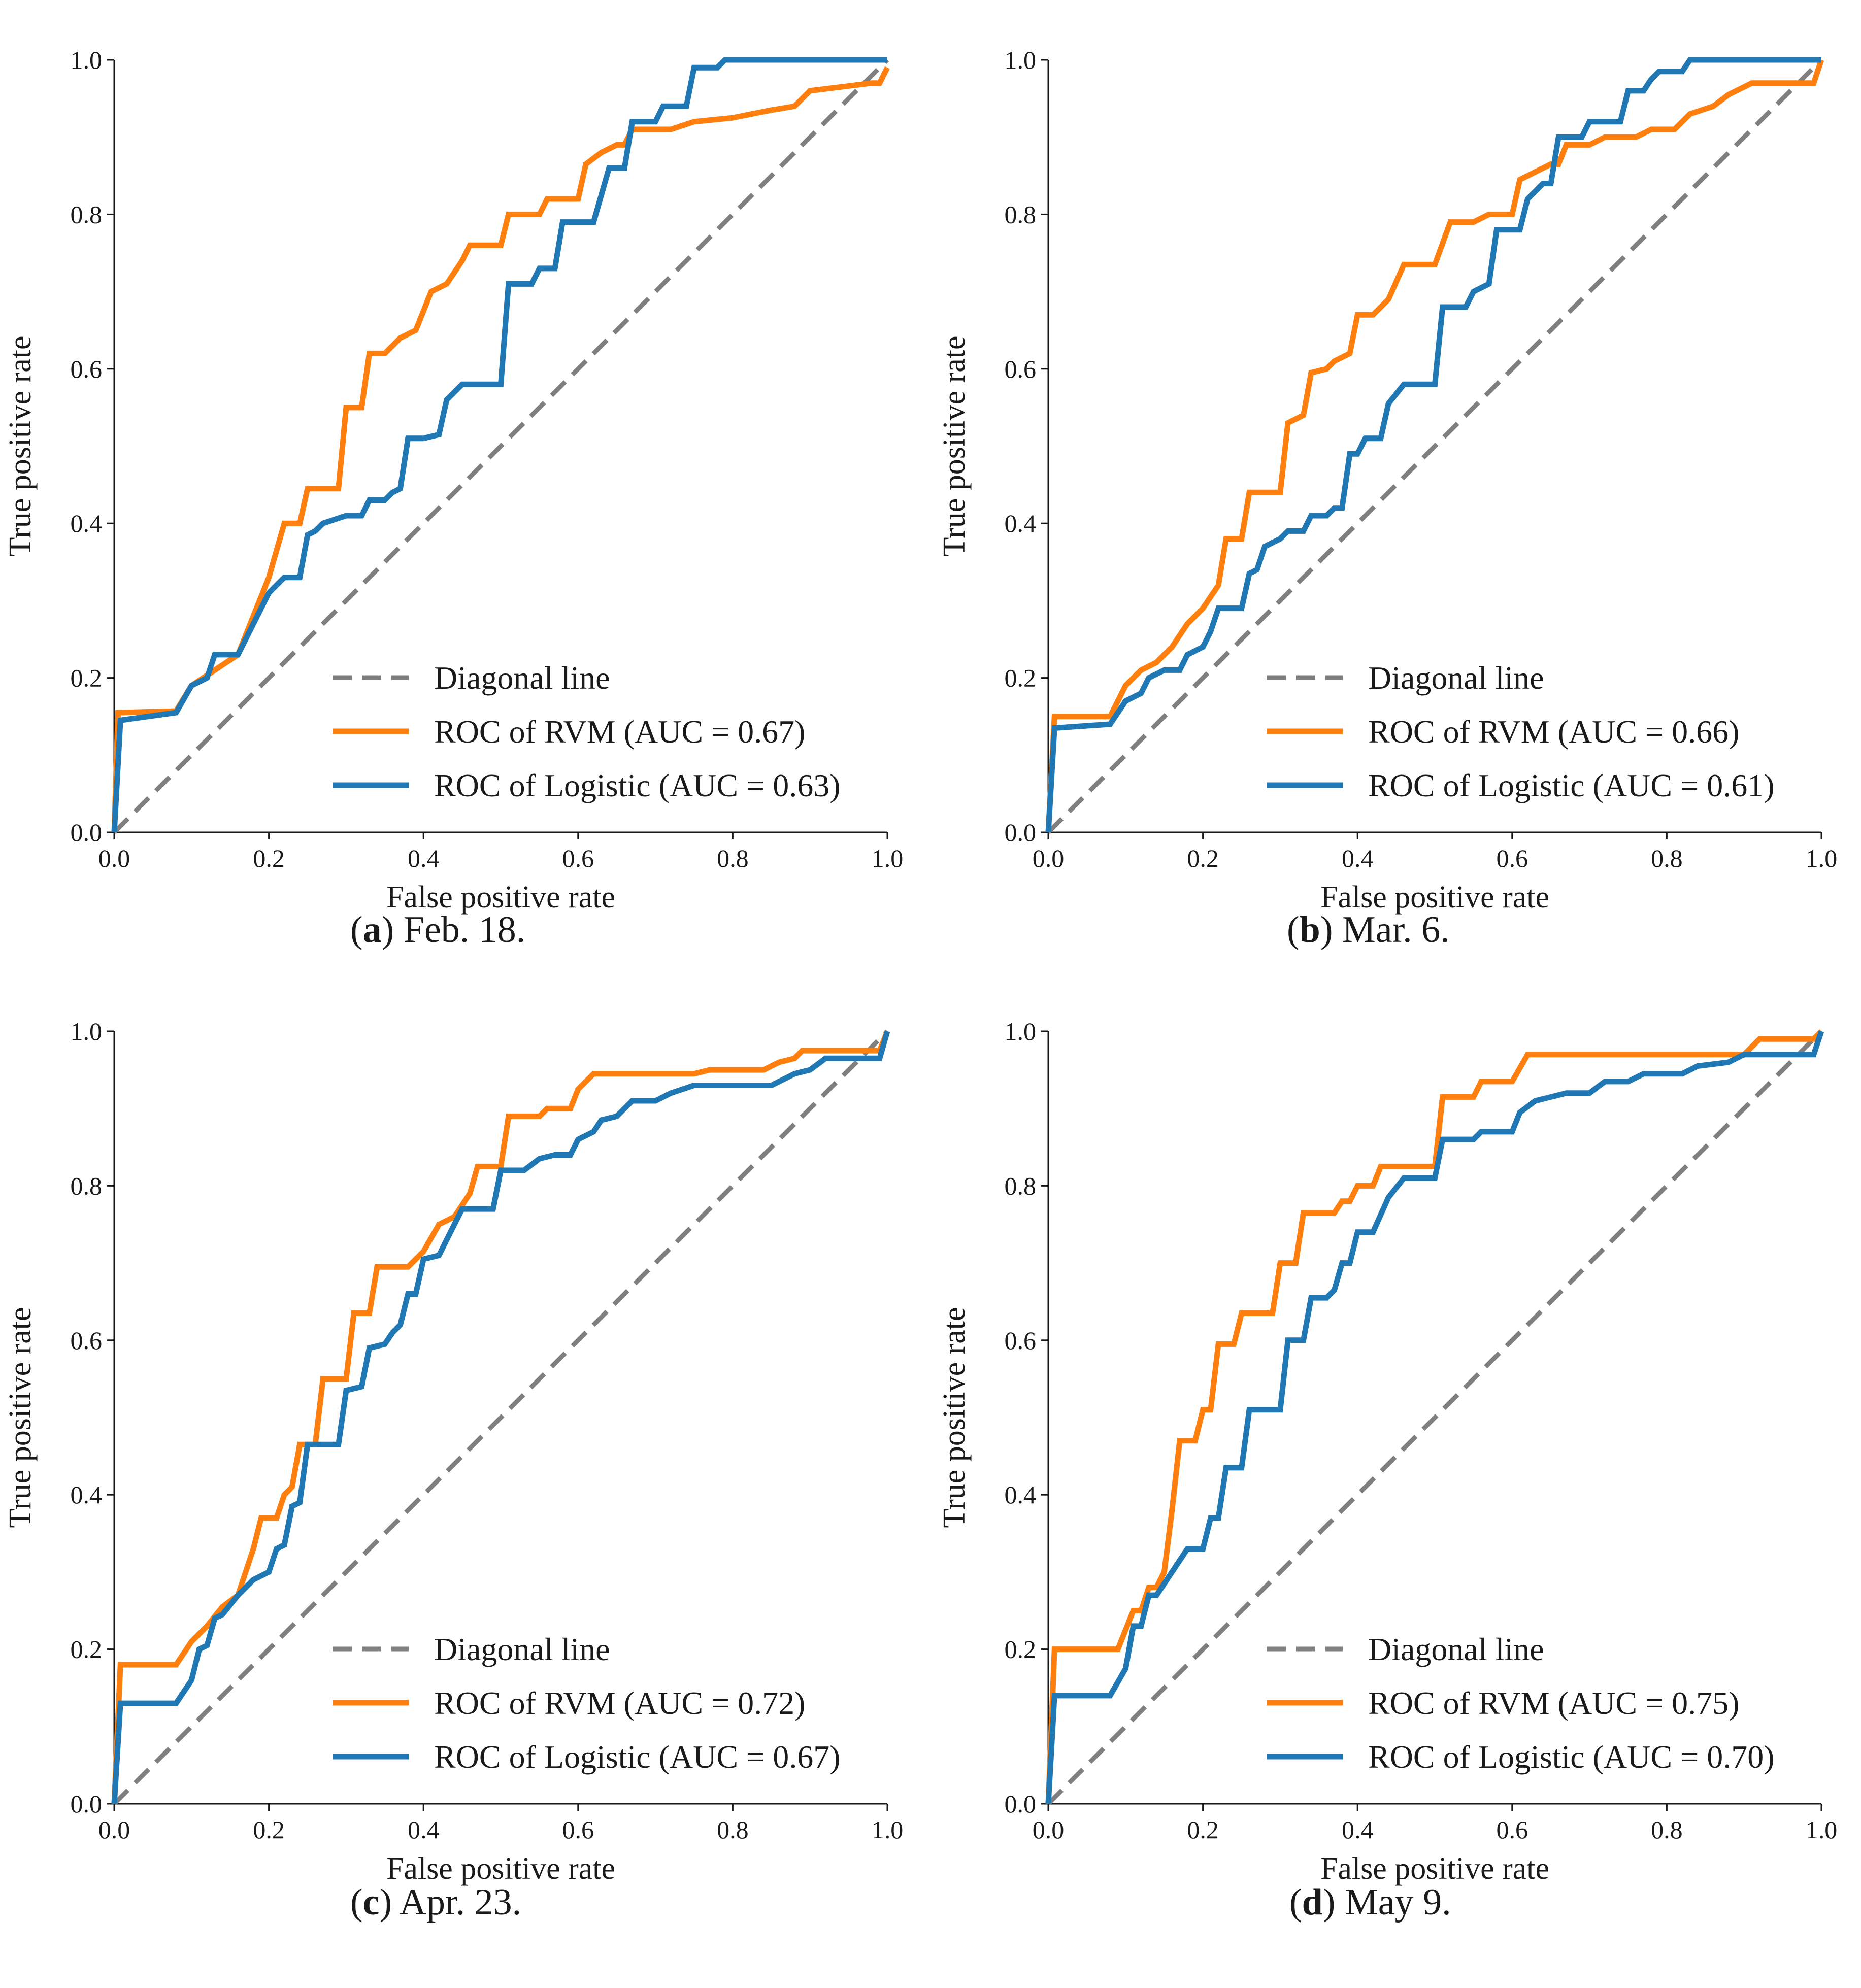  What do you see at coordinates (435, 1902) in the screenshot?
I see `caption-c: (c) Apr. 23.` at bounding box center [435, 1902].